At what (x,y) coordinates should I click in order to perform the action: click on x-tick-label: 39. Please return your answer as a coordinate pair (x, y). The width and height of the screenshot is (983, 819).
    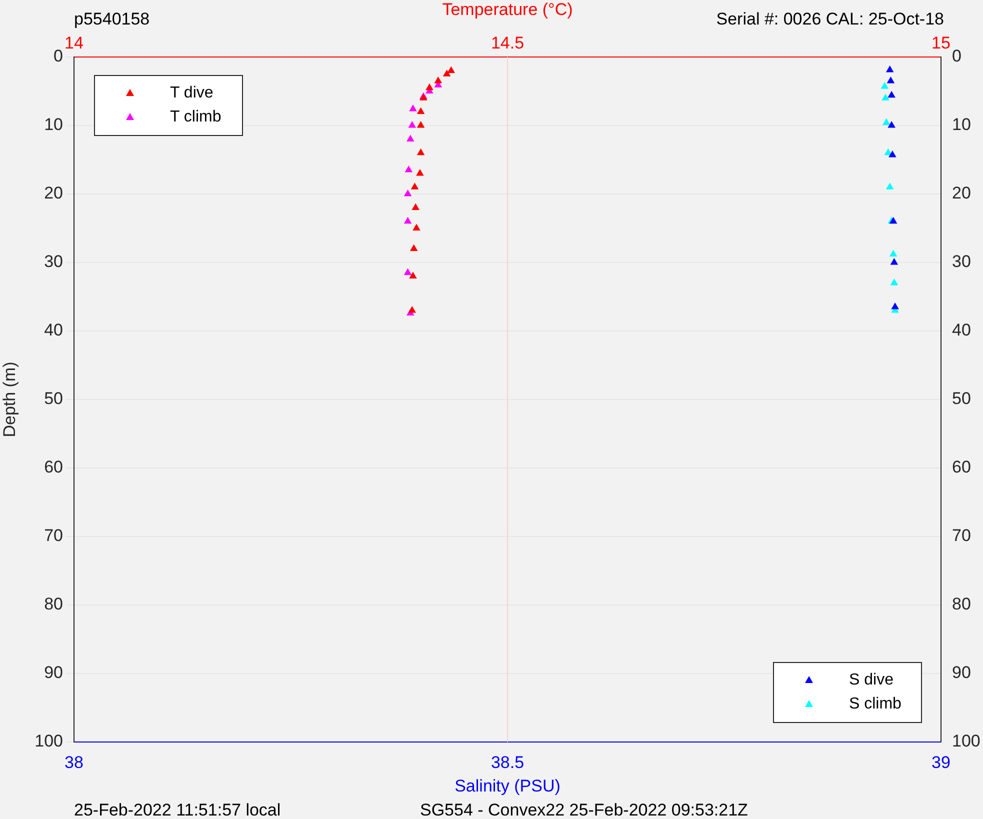
    Looking at the image, I should click on (941, 762).